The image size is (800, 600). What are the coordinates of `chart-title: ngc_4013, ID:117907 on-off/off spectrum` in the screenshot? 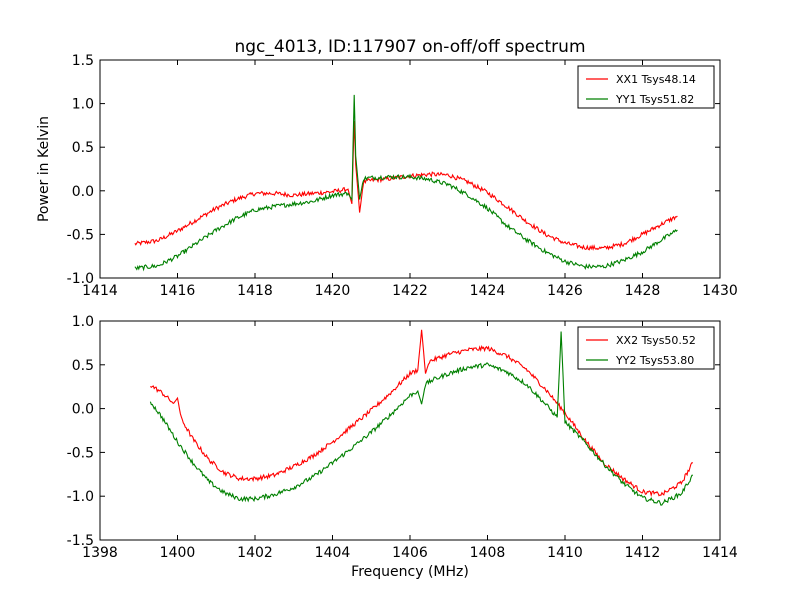 It's located at (409, 47).